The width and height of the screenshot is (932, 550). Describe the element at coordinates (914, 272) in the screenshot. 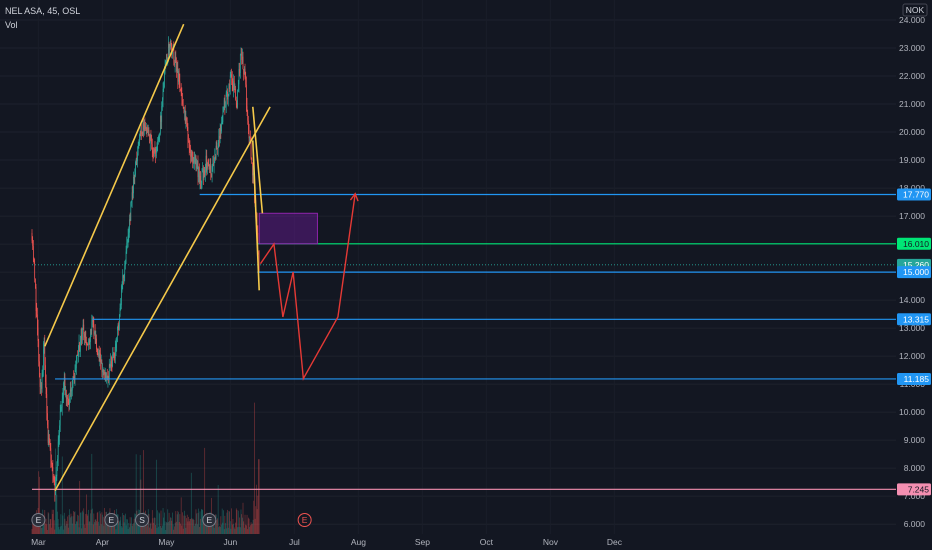

I see `price-badge-15.000: 15.000` at that location.